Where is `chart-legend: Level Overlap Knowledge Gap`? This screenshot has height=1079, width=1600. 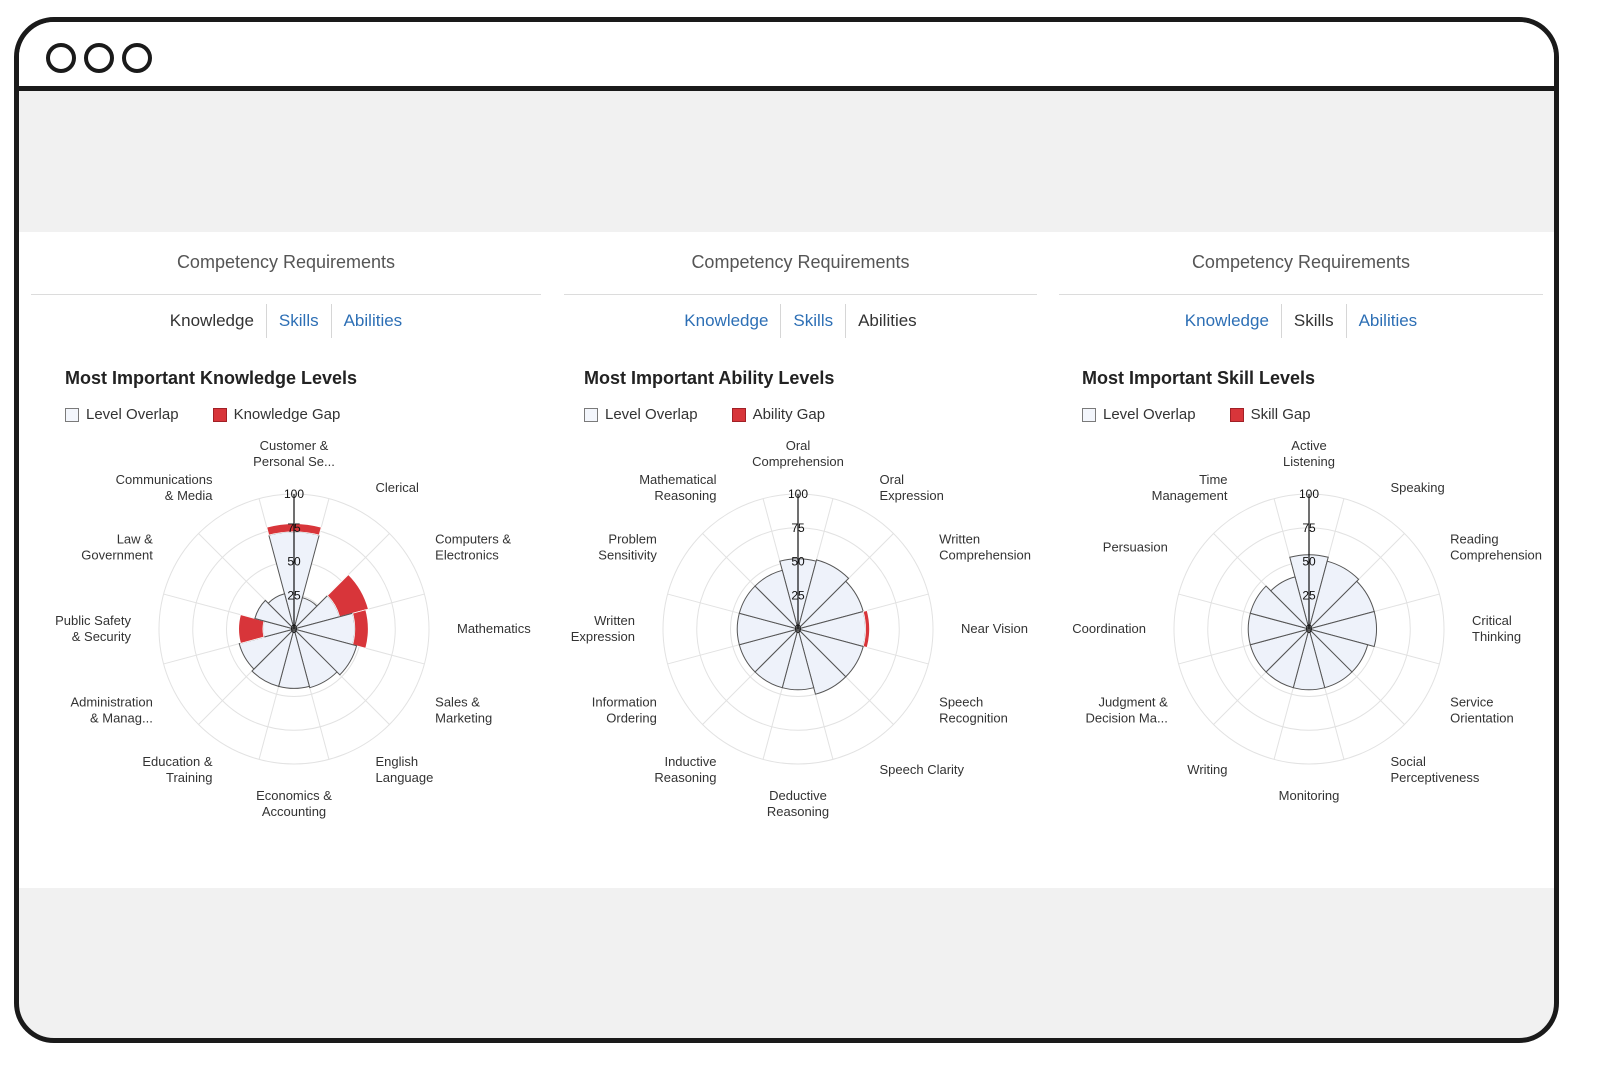
chart-legend: Level Overlap Knowledge Gap is located at coordinates (219, 414).